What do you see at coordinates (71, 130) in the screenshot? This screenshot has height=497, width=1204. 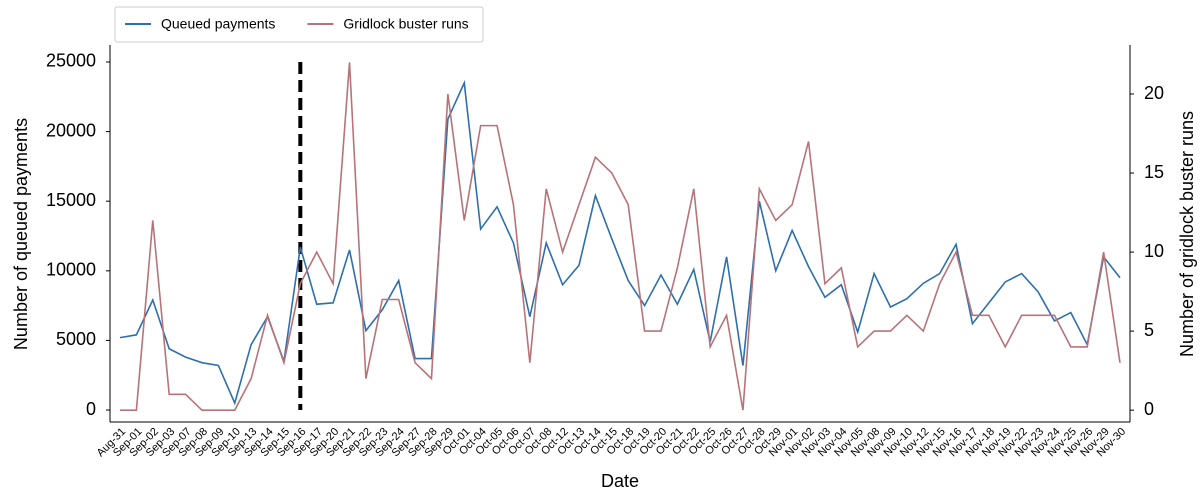 I see `y-tick-label: 20000` at bounding box center [71, 130].